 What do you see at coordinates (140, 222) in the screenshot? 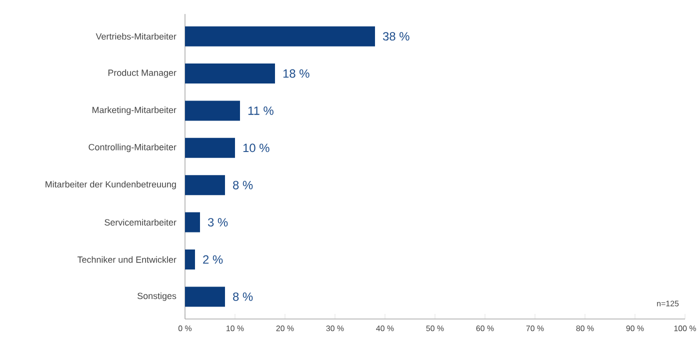
I see `y-tick-label: Servicemitarbeiter` at bounding box center [140, 222].